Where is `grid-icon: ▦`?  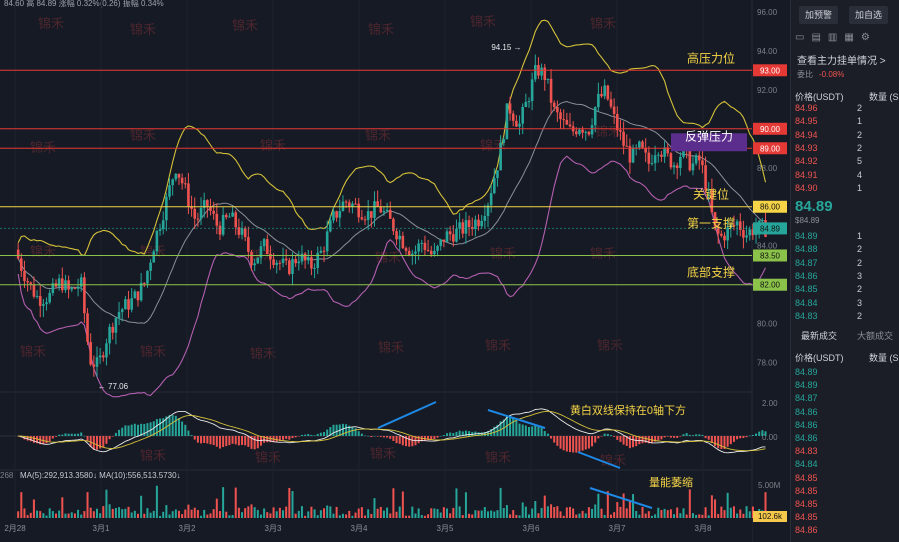 grid-icon: ▦ is located at coordinates (849, 37).